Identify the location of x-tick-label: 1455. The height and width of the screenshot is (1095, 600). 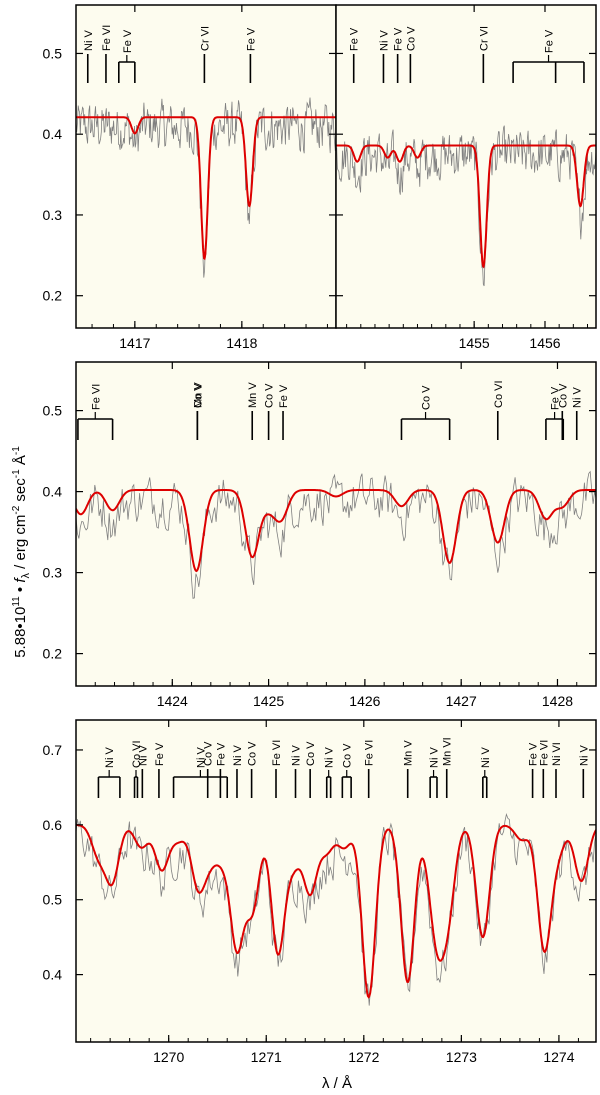
(474, 343).